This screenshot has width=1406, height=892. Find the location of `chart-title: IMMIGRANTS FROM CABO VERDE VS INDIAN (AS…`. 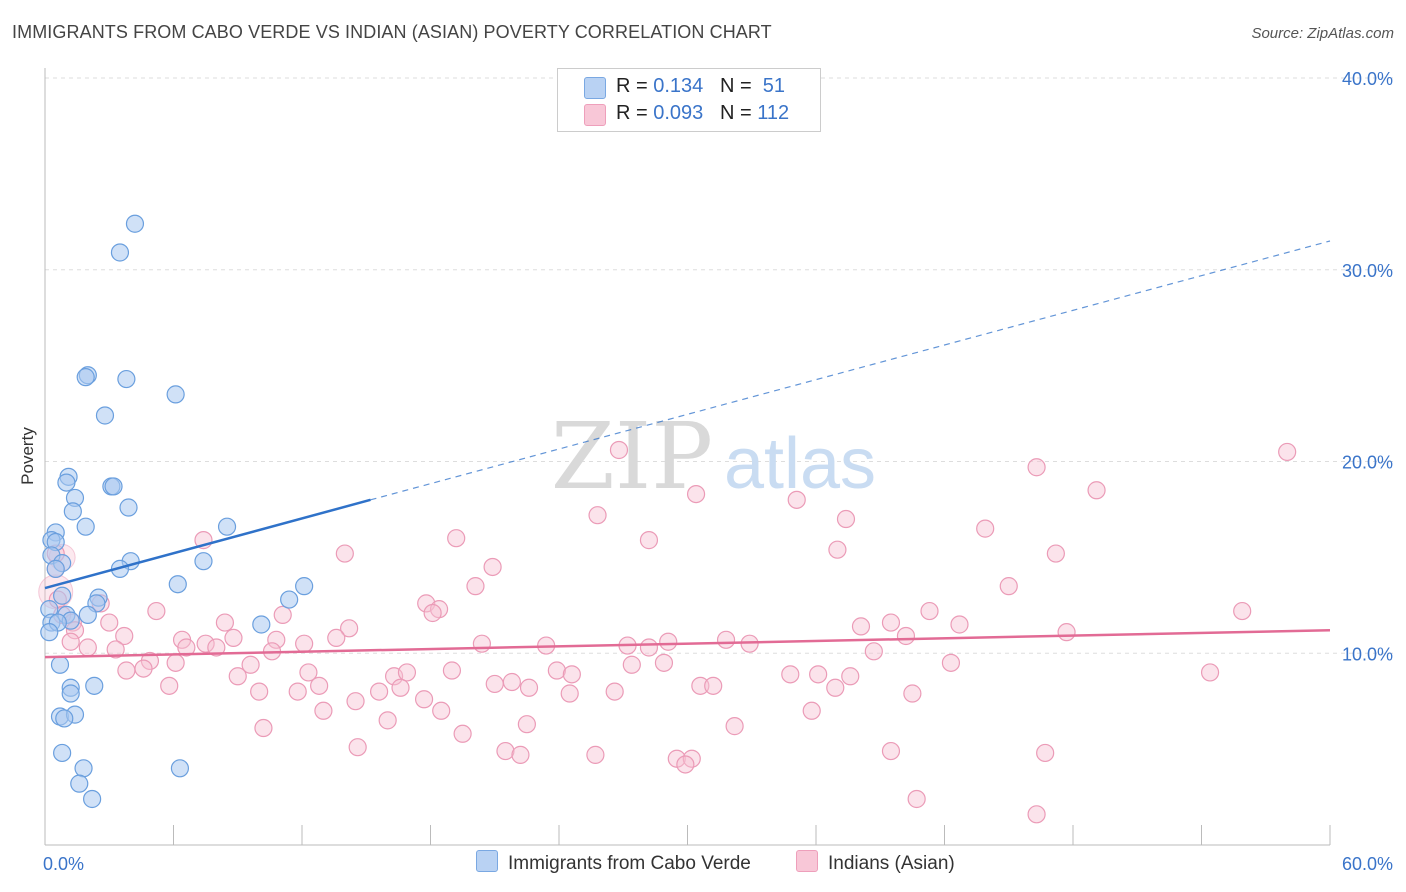

chart-title: IMMIGRANTS FROM CABO VERDE VS INDIAN (AS… is located at coordinates (392, 32).